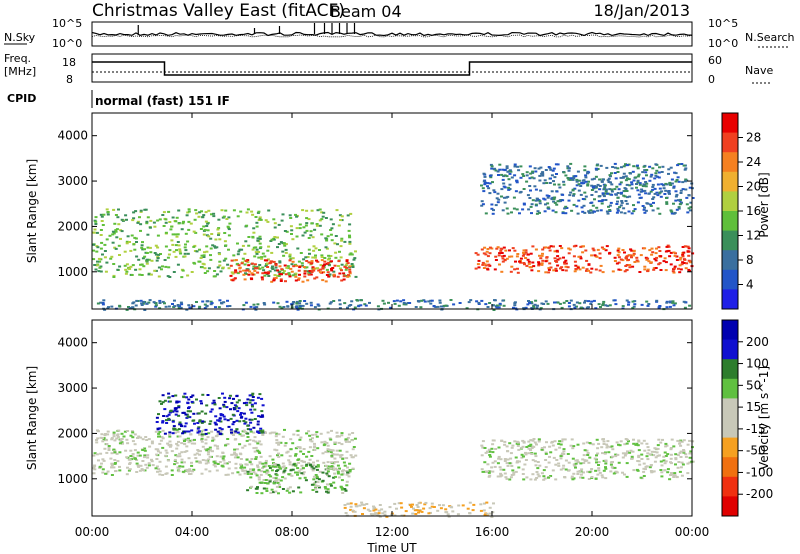 The width and height of the screenshot is (800, 554). Describe the element at coordinates (753, 162) in the screenshot. I see `colorbar-tick-label: 24` at that location.